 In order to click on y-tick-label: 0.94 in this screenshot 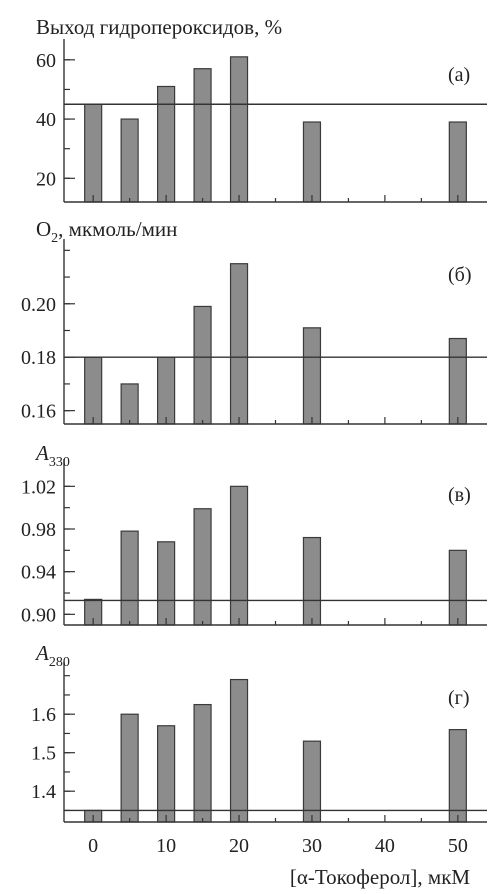, I will do `click(38, 573)`.